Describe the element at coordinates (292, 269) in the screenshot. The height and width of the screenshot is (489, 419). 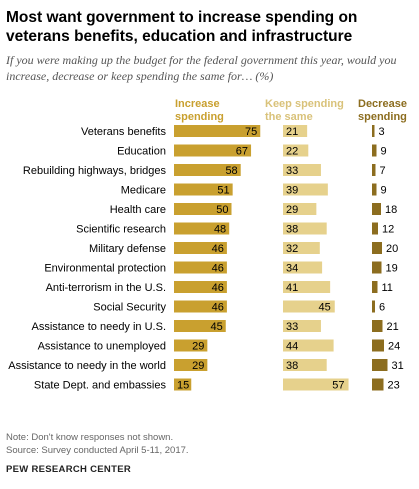
I see `value-label-same: 34` at that location.